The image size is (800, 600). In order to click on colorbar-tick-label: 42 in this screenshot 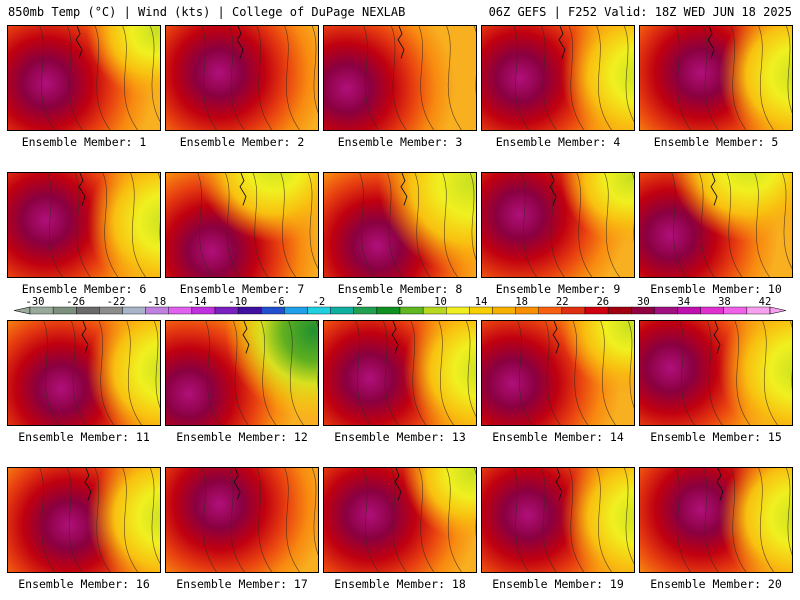, I will do `click(765, 302)`.